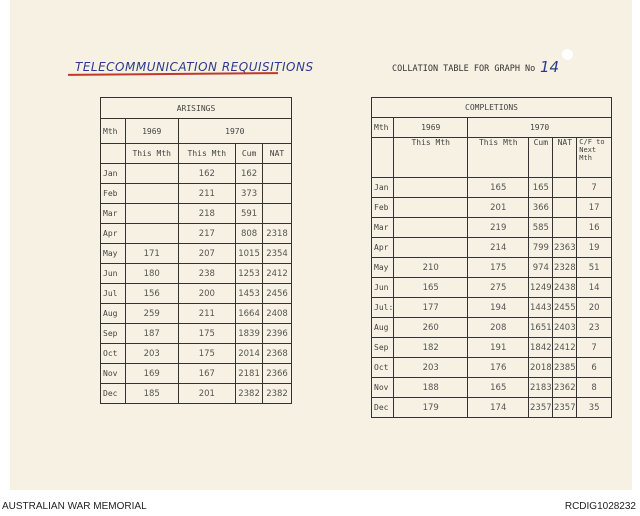  I want to click on value-cell: 1651, so click(541, 327).